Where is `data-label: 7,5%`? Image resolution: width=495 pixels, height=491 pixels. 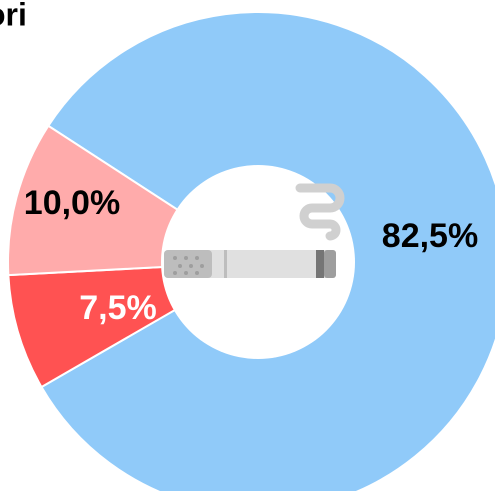 data-label: 7,5% is located at coordinates (118, 308).